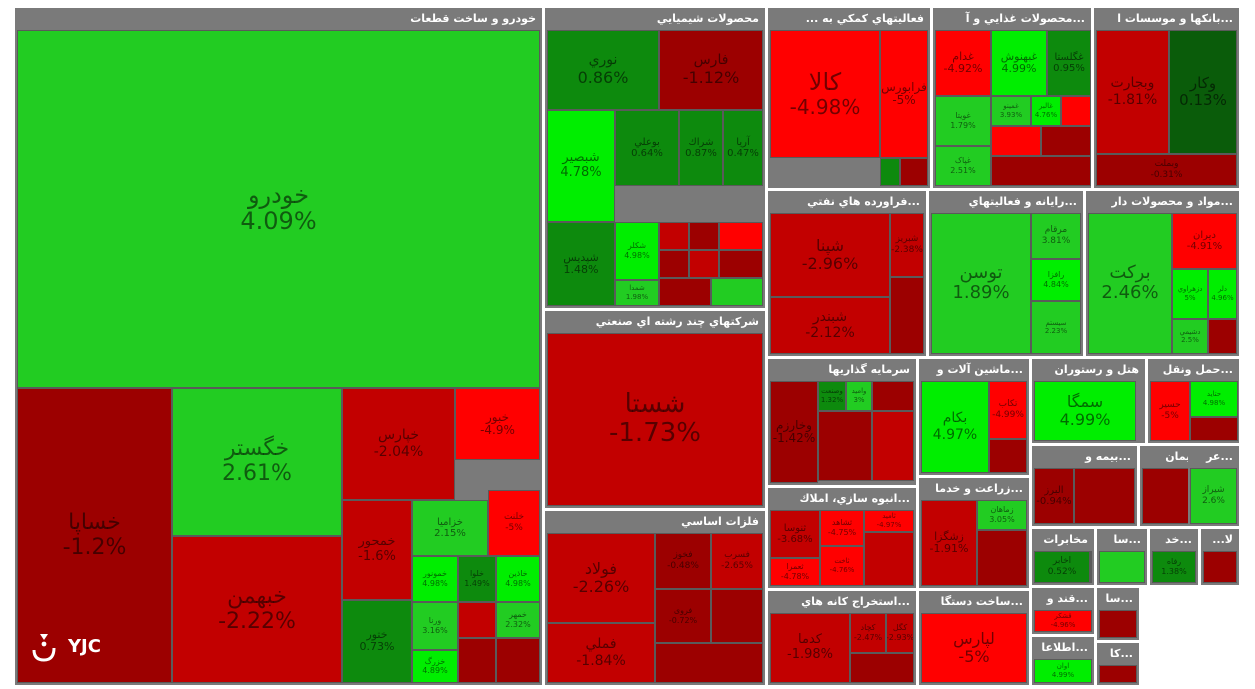  What do you see at coordinates (398, 444) in the screenshot?
I see `stock-tile: خپارس -2.04%` at bounding box center [398, 444].